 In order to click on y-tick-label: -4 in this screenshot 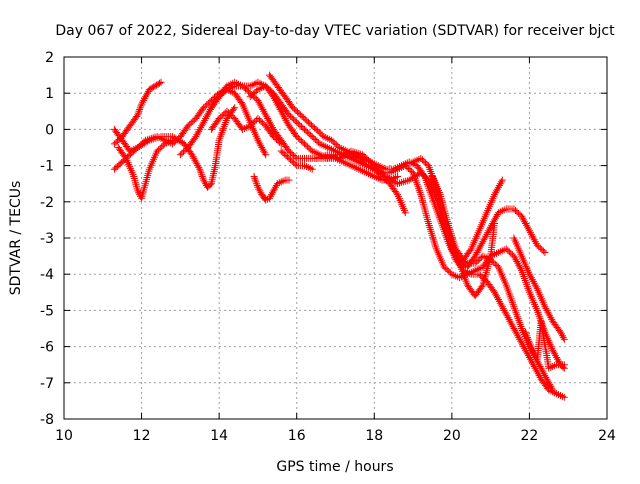, I will do `click(47, 275)`.